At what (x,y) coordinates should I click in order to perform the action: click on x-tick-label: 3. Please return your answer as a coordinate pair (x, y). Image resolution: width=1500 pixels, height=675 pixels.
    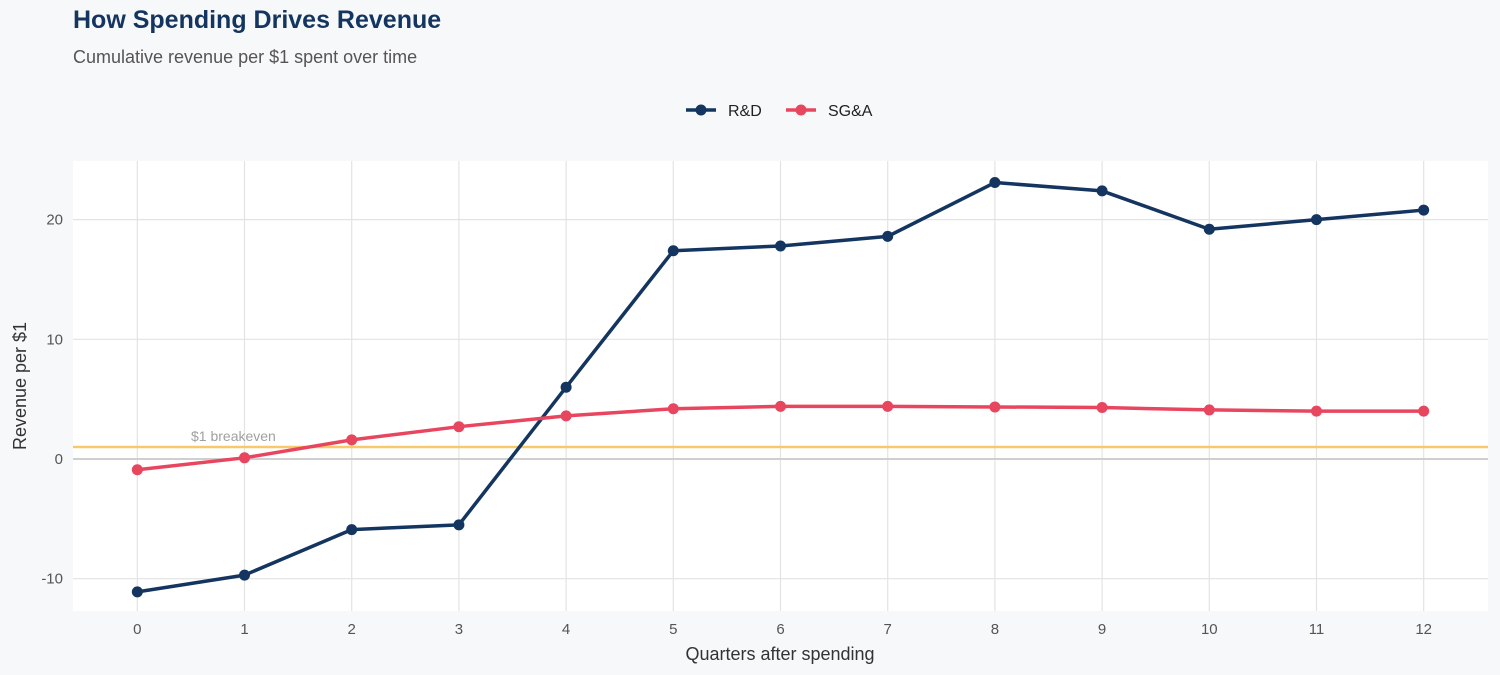
    Looking at the image, I should click on (459, 629).